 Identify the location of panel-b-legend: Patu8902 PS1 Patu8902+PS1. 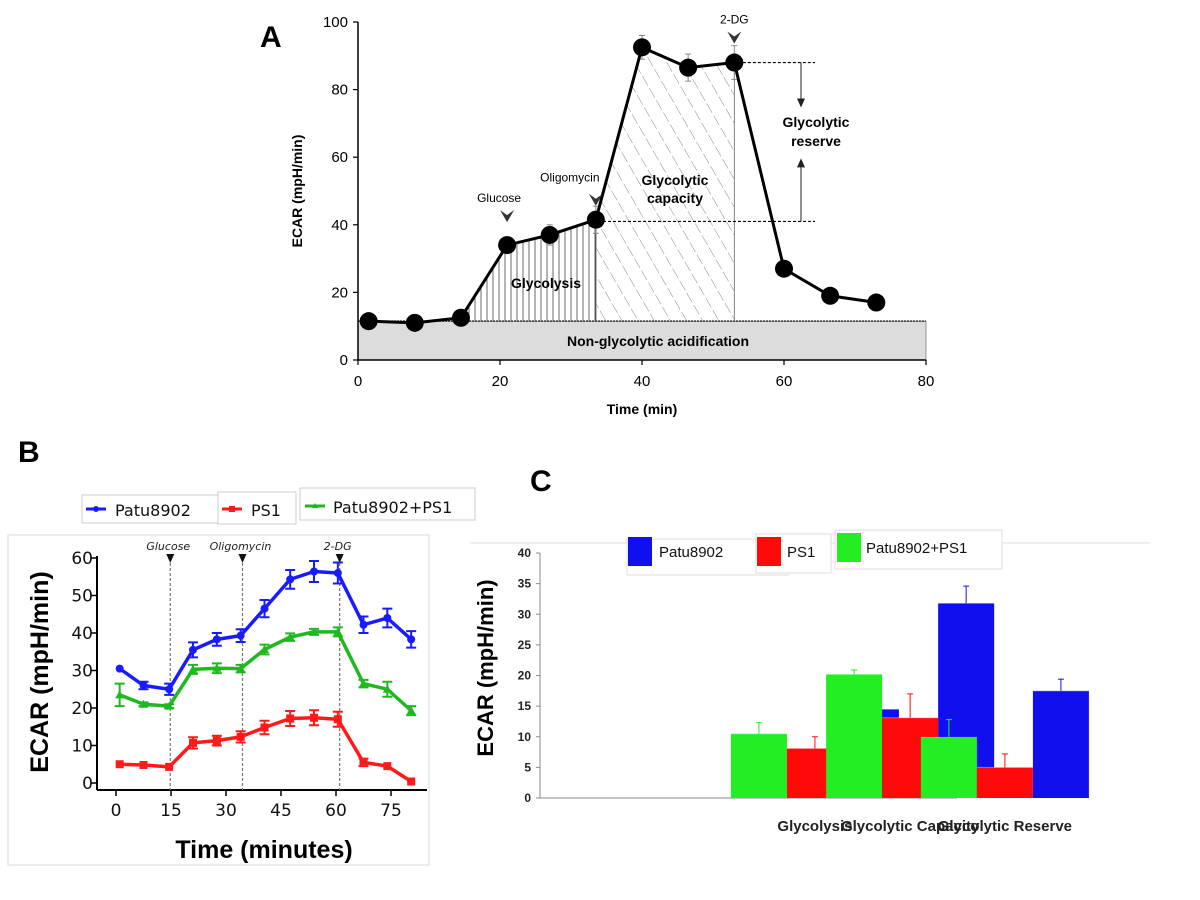
(278, 506).